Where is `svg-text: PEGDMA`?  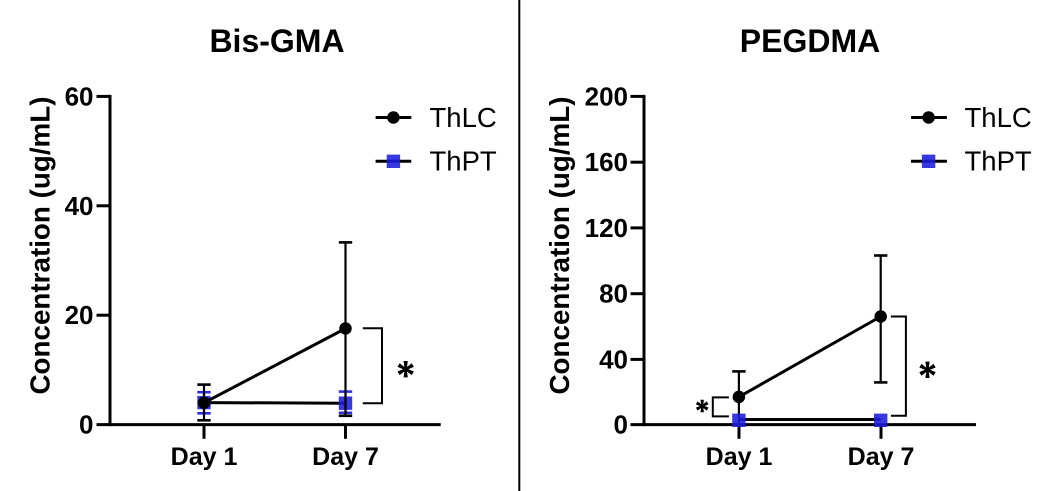
svg-text: PEGDMA is located at coordinates (810, 41).